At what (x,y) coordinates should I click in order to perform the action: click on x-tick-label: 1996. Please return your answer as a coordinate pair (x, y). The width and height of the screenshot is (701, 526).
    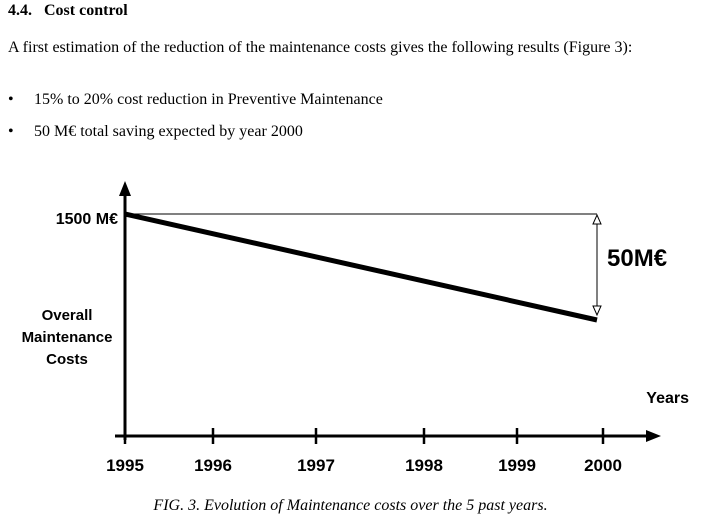
    Looking at the image, I should click on (213, 465).